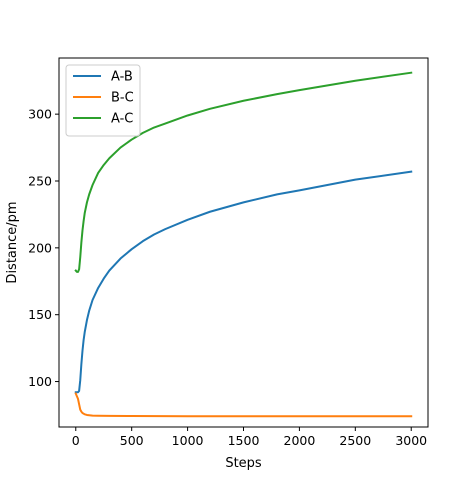  What do you see at coordinates (40, 247) in the screenshot?
I see `y-tick-label: 200` at bounding box center [40, 247].